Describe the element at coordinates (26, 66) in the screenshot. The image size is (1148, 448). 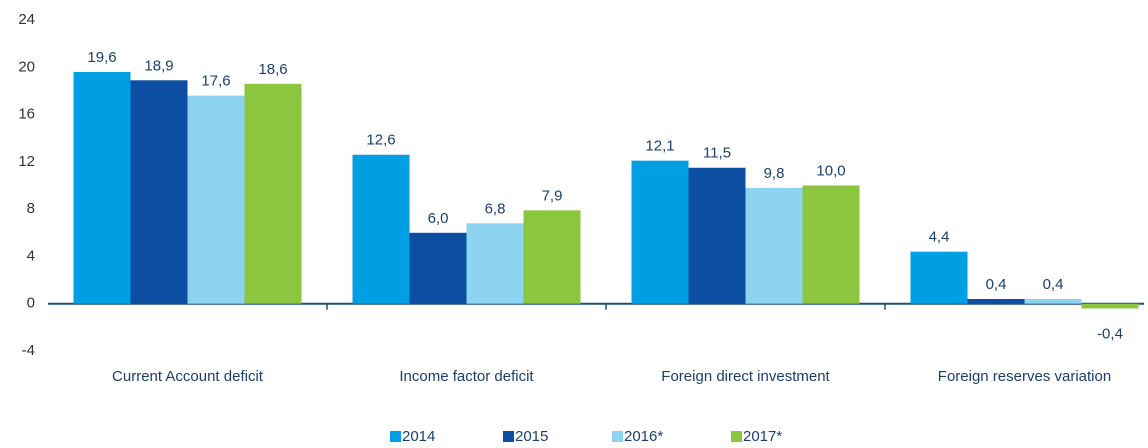
I see `y-tick-label: 20` at that location.